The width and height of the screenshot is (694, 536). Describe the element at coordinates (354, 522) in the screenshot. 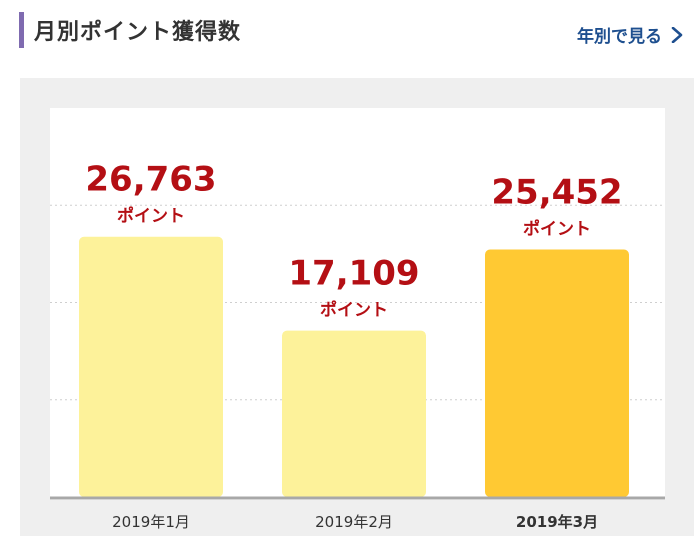

I see `x-tick-label-2: 2019年2月` at that location.